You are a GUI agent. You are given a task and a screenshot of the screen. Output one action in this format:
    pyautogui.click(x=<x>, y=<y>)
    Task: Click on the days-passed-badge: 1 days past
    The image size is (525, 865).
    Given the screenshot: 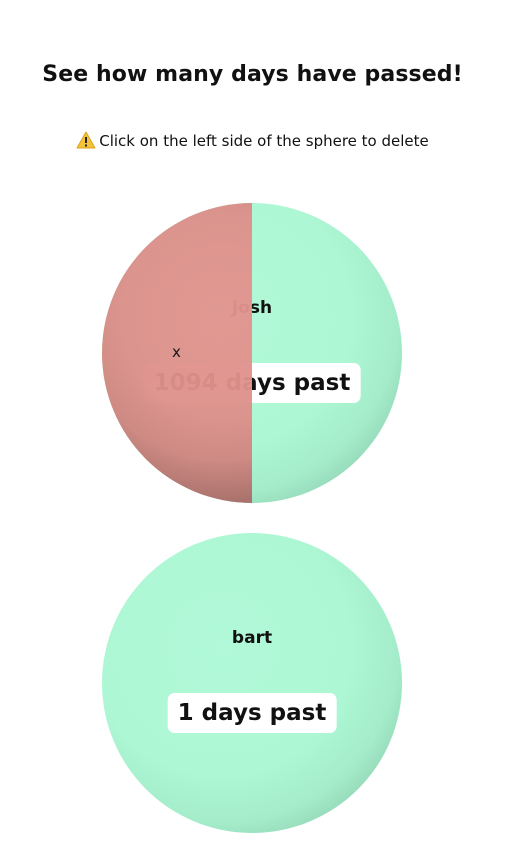 What is the action you would take?
    pyautogui.click(x=252, y=713)
    